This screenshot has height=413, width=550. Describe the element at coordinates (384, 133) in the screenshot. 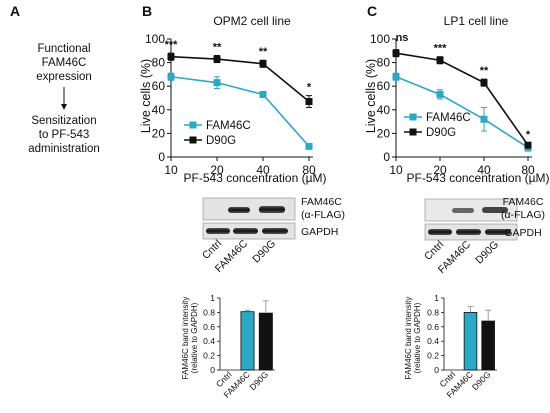

I see `y-tick-label: 20` at that location.